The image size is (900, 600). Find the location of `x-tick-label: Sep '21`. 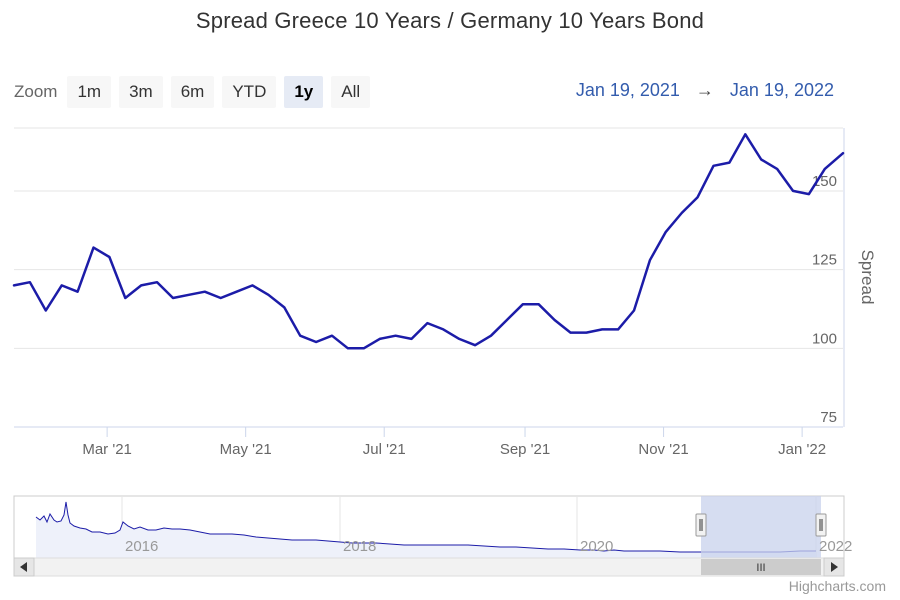

x-tick-label: Sep '21 is located at coordinates (525, 449).